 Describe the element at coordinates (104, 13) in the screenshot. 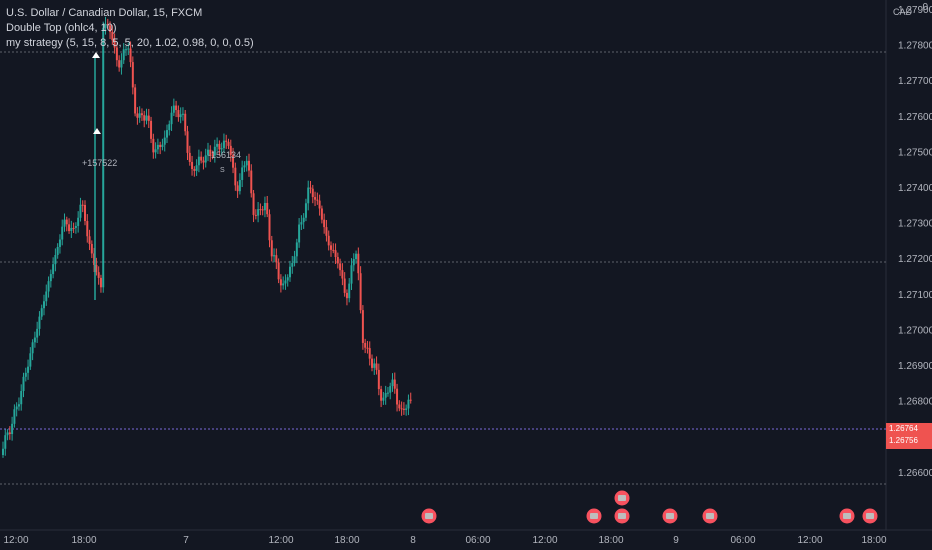

I see `symbol-title: U.S. Dollar / Canadian Dollar, 15, FXCM` at that location.